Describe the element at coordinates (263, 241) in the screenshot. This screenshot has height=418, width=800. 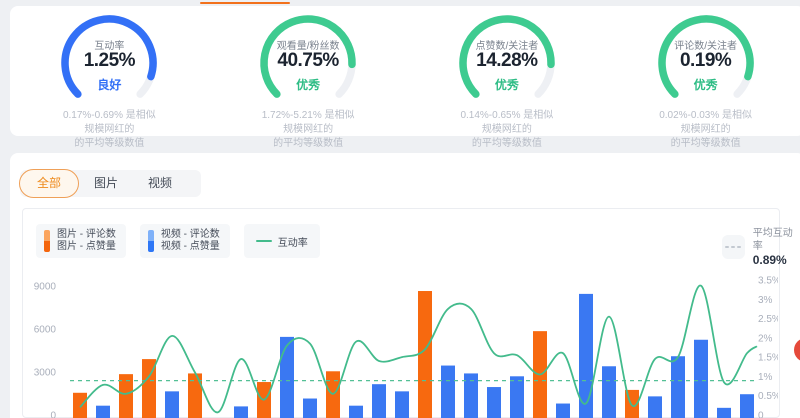
I see `line-series-swatch-icon` at that location.